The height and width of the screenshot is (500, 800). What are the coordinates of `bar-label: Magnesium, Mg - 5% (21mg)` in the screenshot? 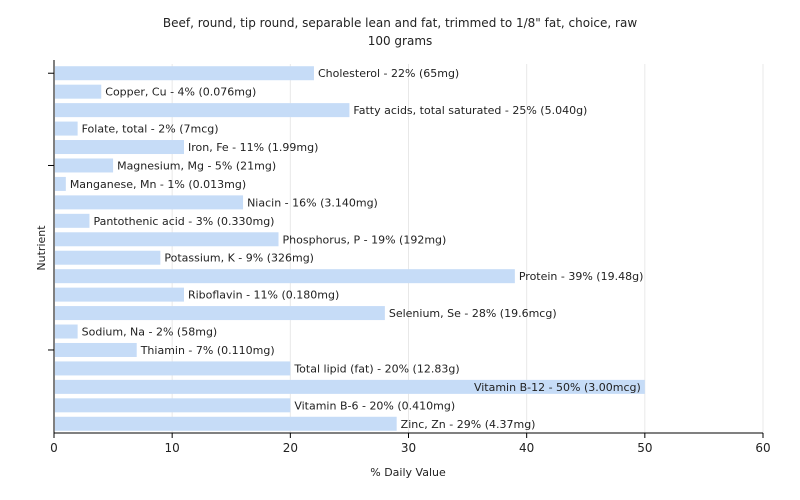 It's located at (196, 165).